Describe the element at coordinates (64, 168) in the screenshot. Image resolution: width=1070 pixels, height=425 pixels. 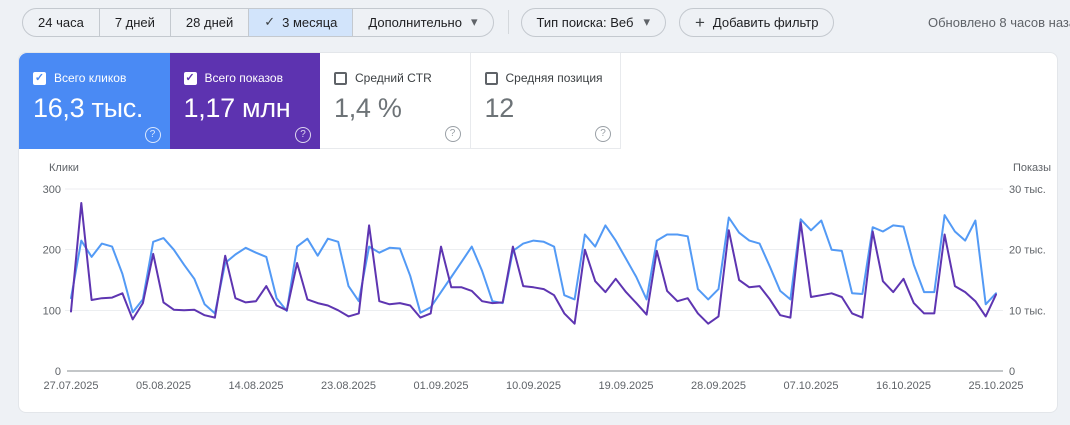
I see `left-axis-title: Клики` at that location.